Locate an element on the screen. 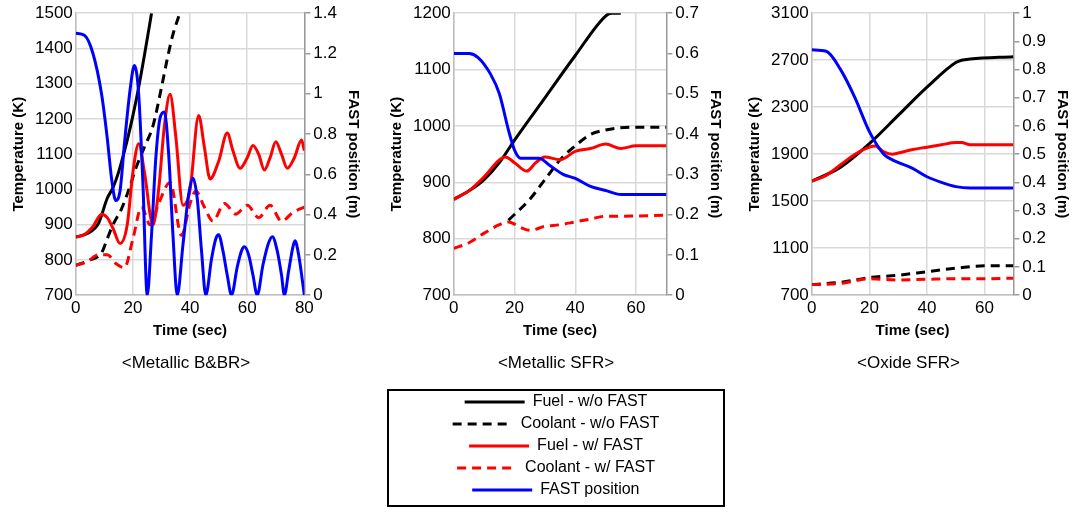 This screenshot has width=1081, height=512. legend-label: Fuel - w/ FAST is located at coordinates (590, 445).